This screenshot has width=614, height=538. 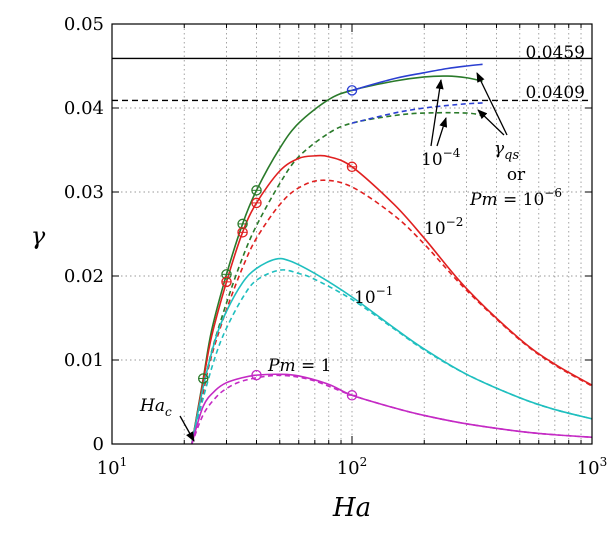 I want to click on arrow-qs-dashed, so click(x=491, y=122).